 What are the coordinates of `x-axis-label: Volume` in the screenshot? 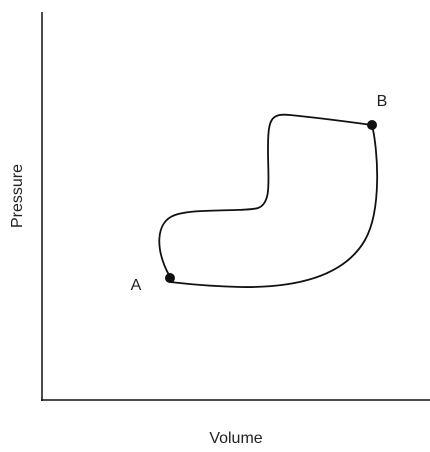 It's located at (235, 438).